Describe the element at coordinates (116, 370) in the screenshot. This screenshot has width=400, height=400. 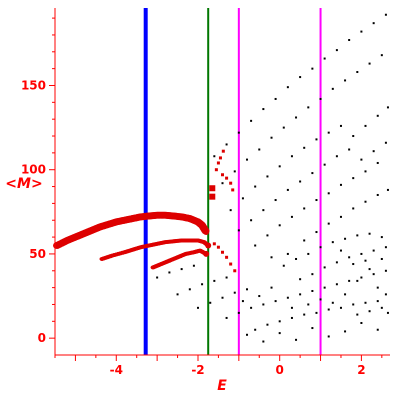
I see `x-tick-label: -4` at that location.